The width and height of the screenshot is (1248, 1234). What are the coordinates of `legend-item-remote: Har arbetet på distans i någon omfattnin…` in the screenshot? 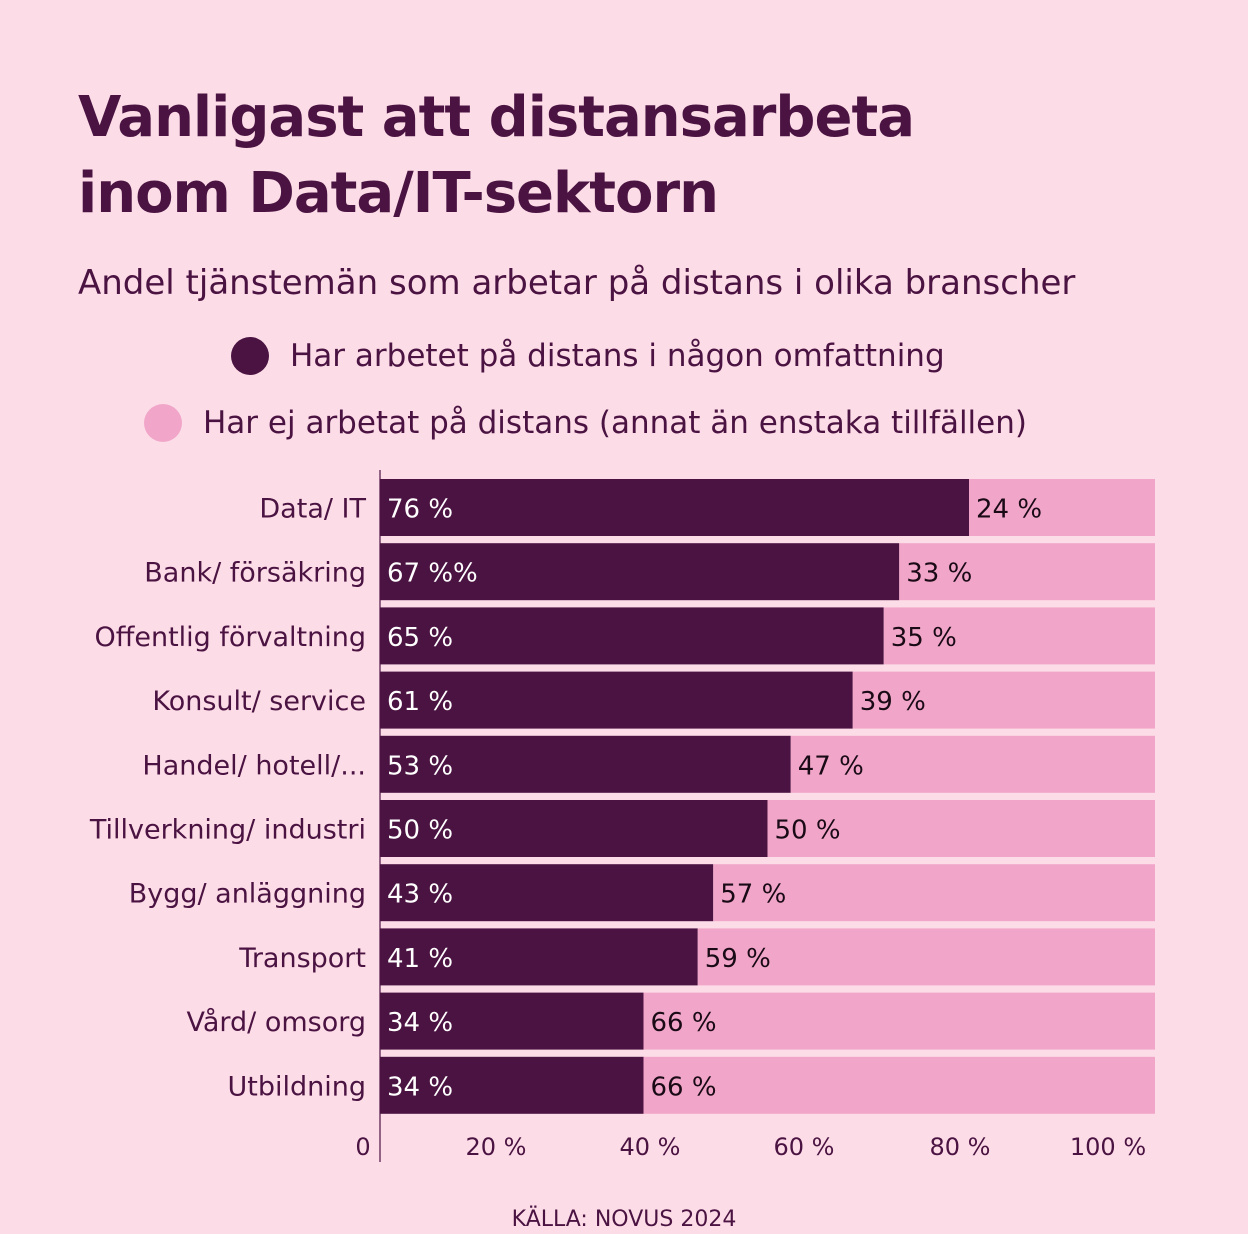 It's located at (588, 356).